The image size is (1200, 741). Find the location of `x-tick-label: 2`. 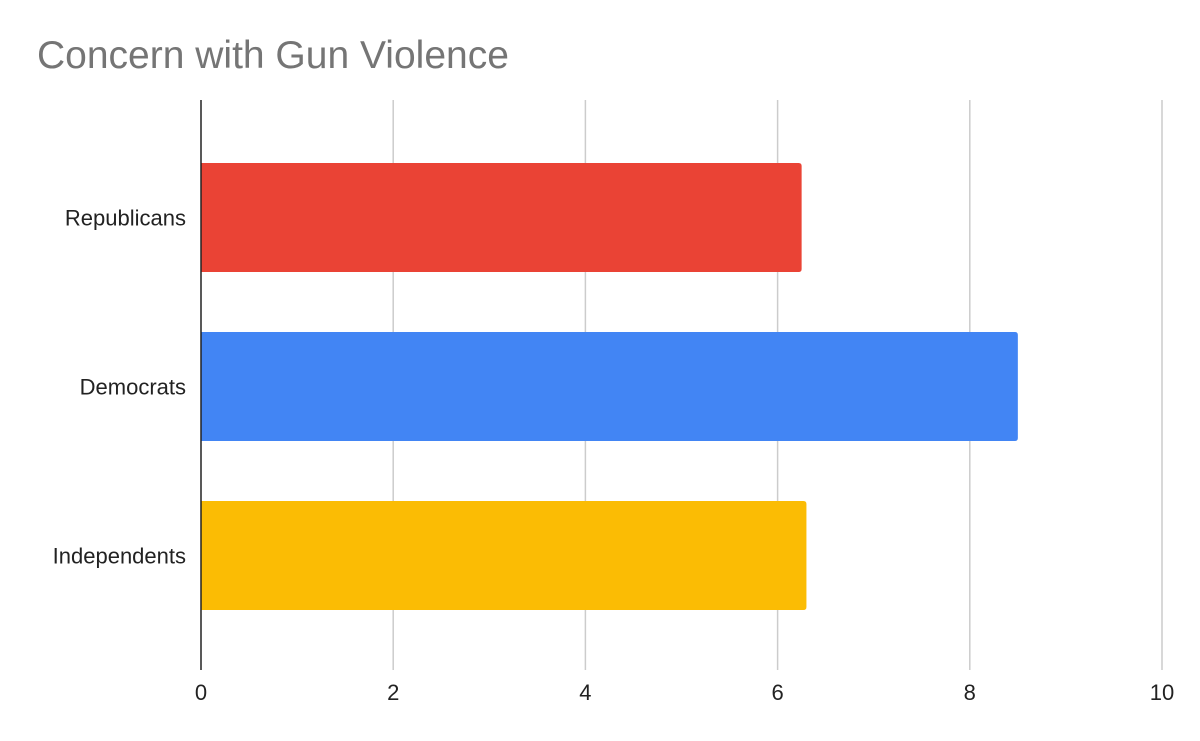

x-tick-label: 2 is located at coordinates (393, 692).